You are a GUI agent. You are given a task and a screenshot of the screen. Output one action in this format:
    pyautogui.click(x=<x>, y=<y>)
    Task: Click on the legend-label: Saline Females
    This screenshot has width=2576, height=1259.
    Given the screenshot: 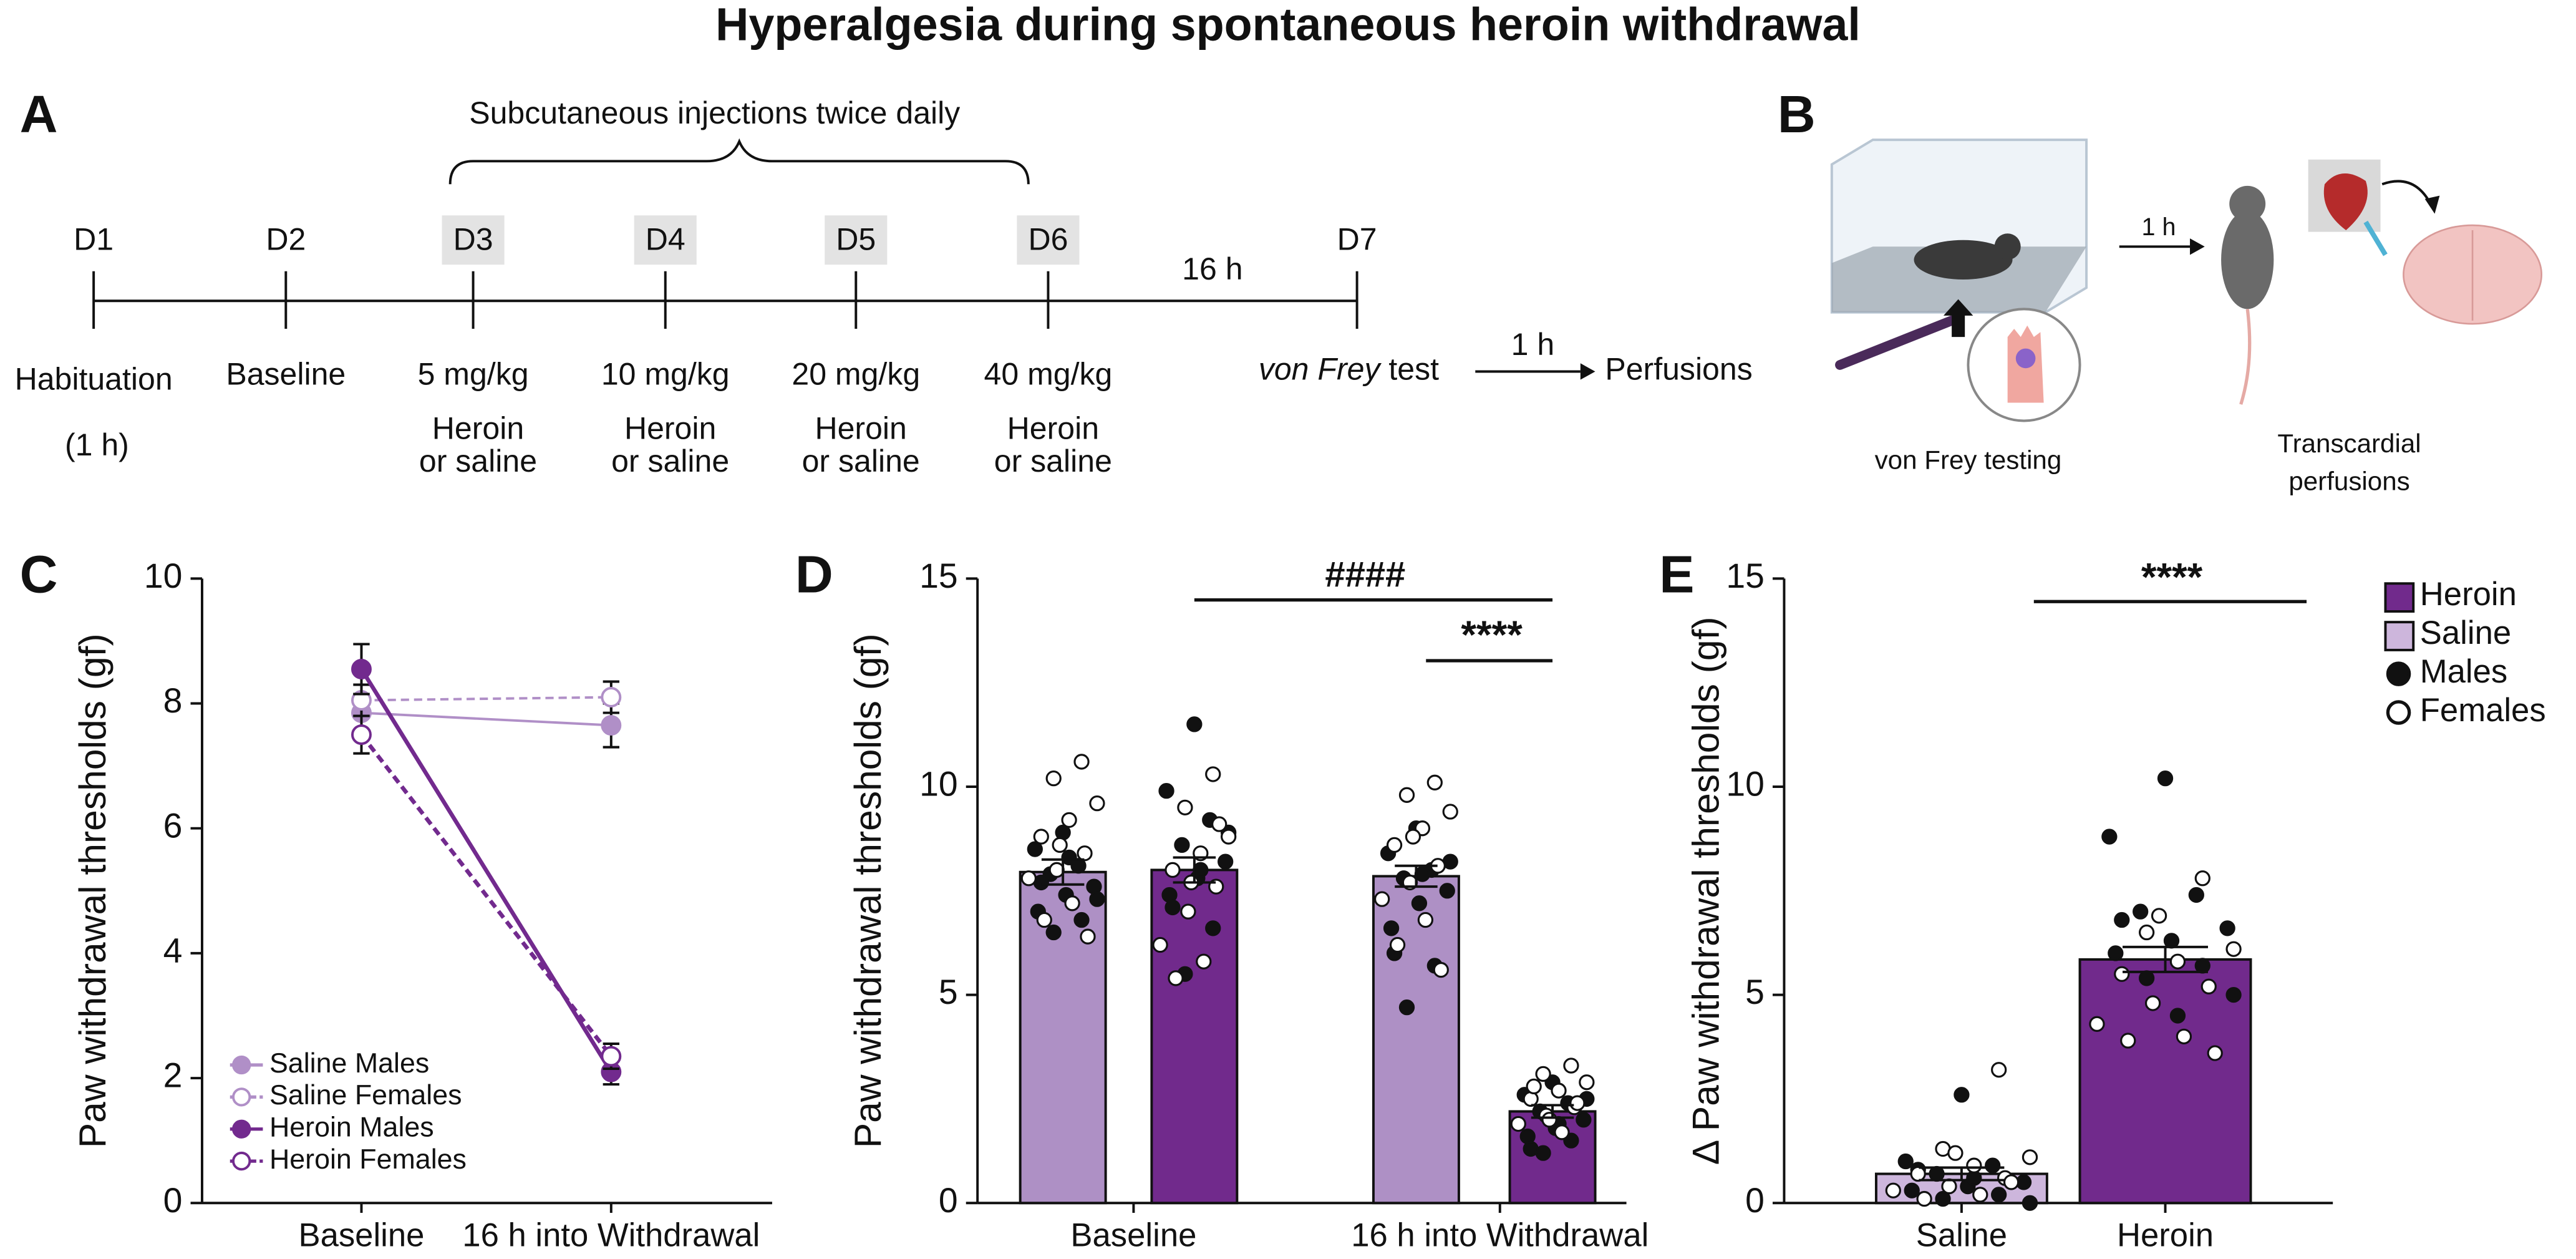 What is the action you would take?
    pyautogui.click(x=365, y=1095)
    